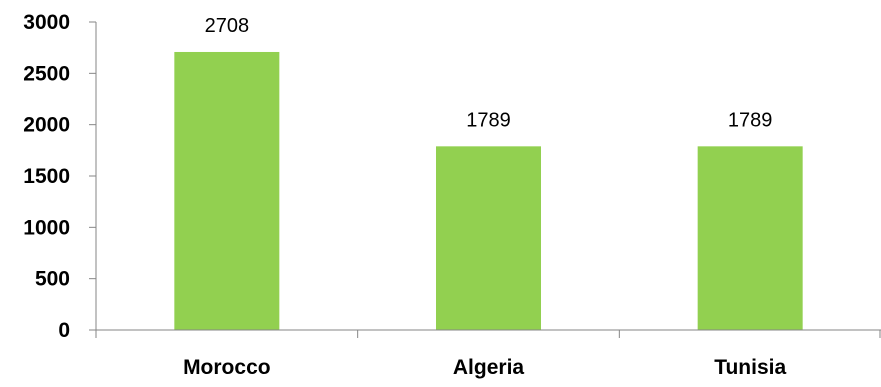 This screenshot has height=387, width=881. I want to click on y-tick-label: 3000, so click(46, 22).